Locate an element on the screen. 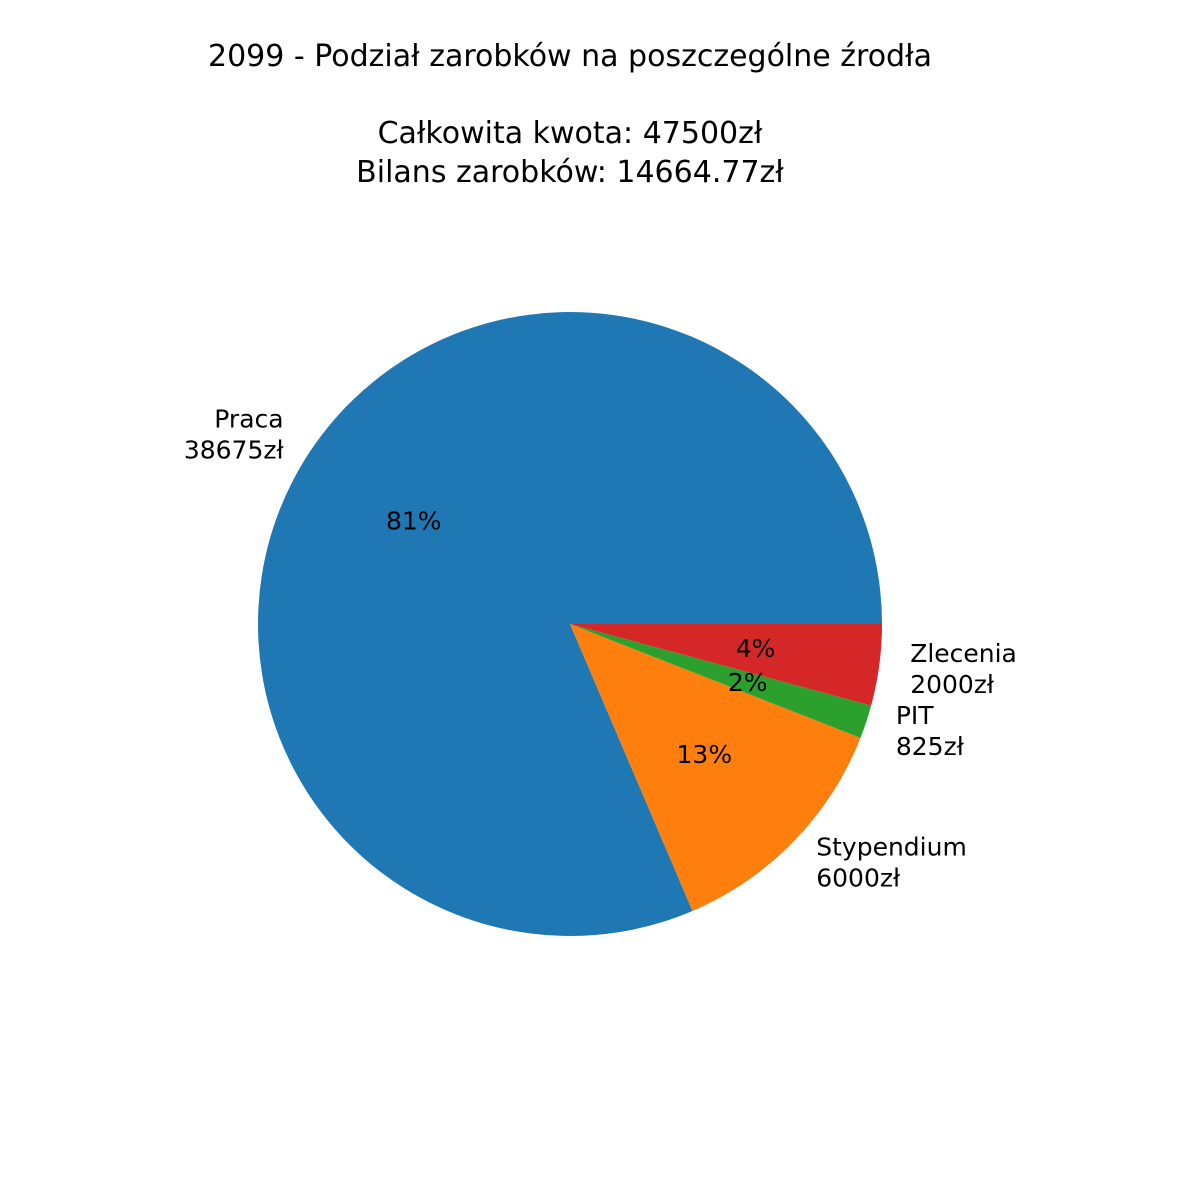  slice-label-name: PIT is located at coordinates (915, 715).